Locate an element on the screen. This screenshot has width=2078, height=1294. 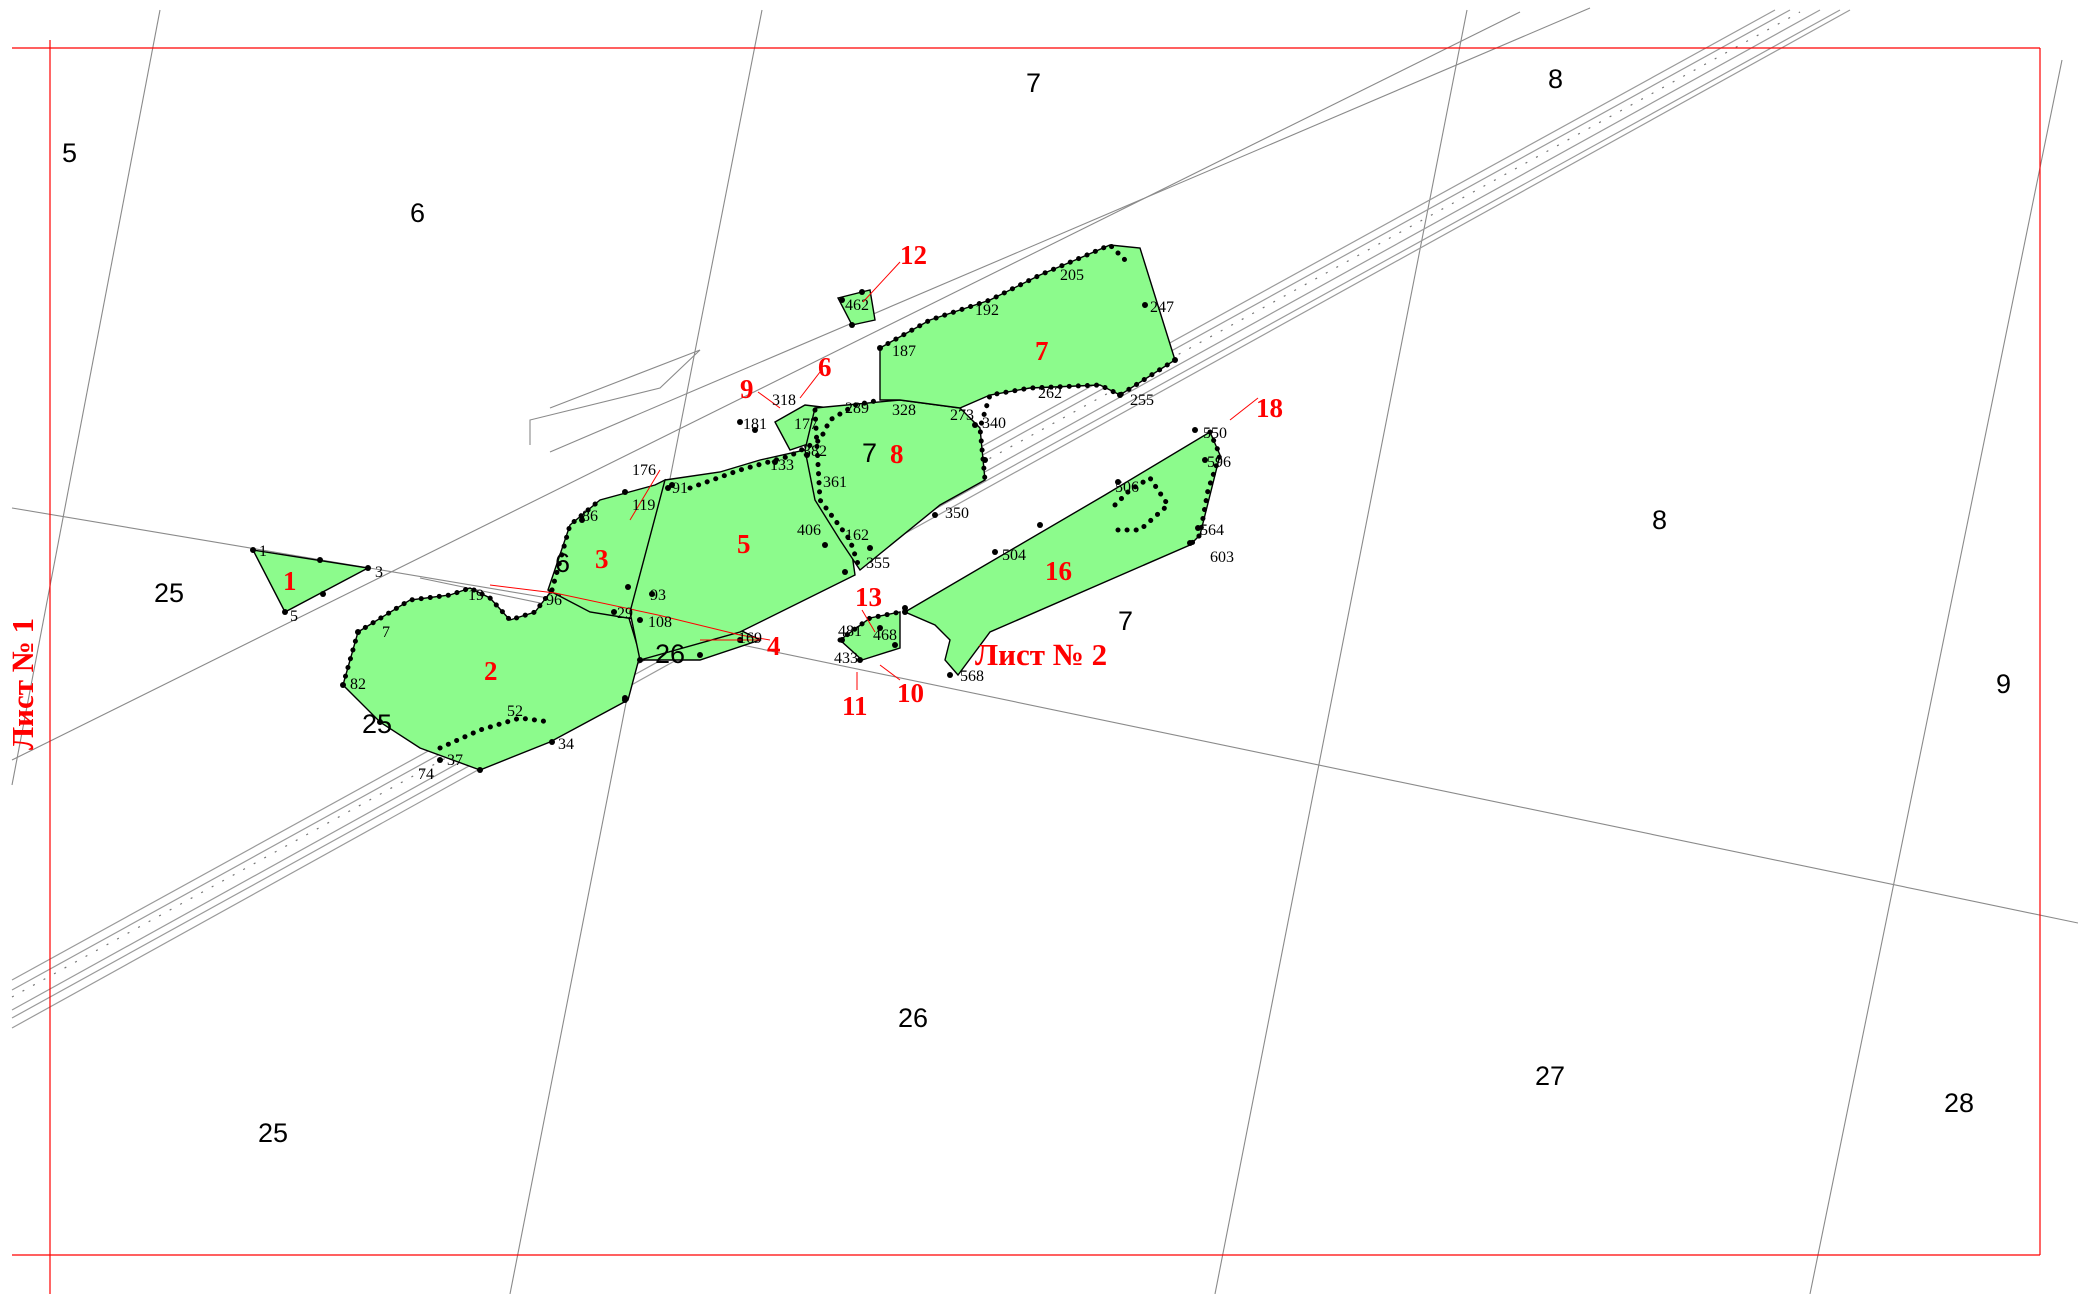
vertex-label: 74 is located at coordinates (426, 774).